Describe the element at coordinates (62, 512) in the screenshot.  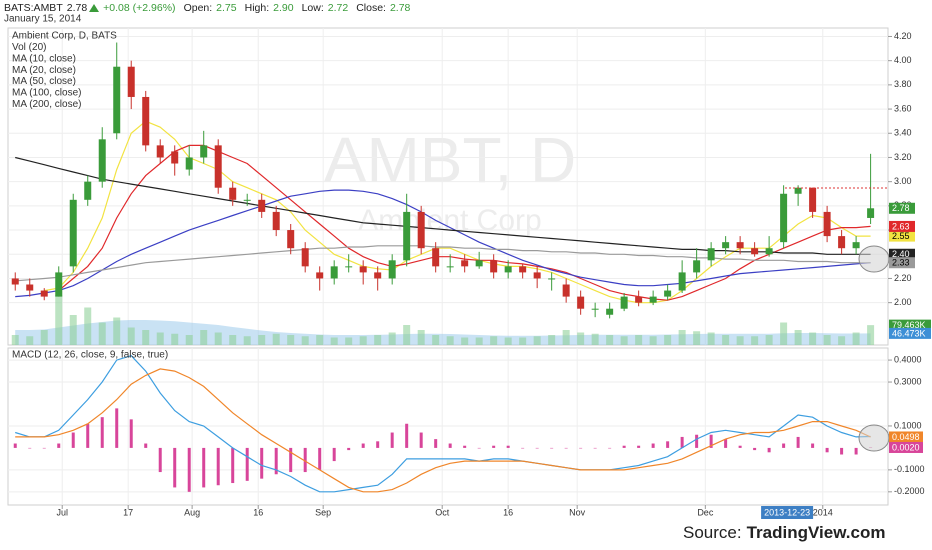
I see `x-tick-label: Jul` at that location.